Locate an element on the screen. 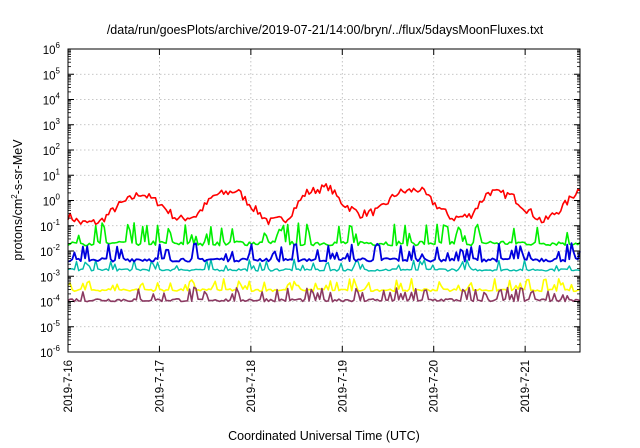 This screenshot has width=640, height=448. x-tick-label: 2019-7-16 is located at coordinates (69, 386).